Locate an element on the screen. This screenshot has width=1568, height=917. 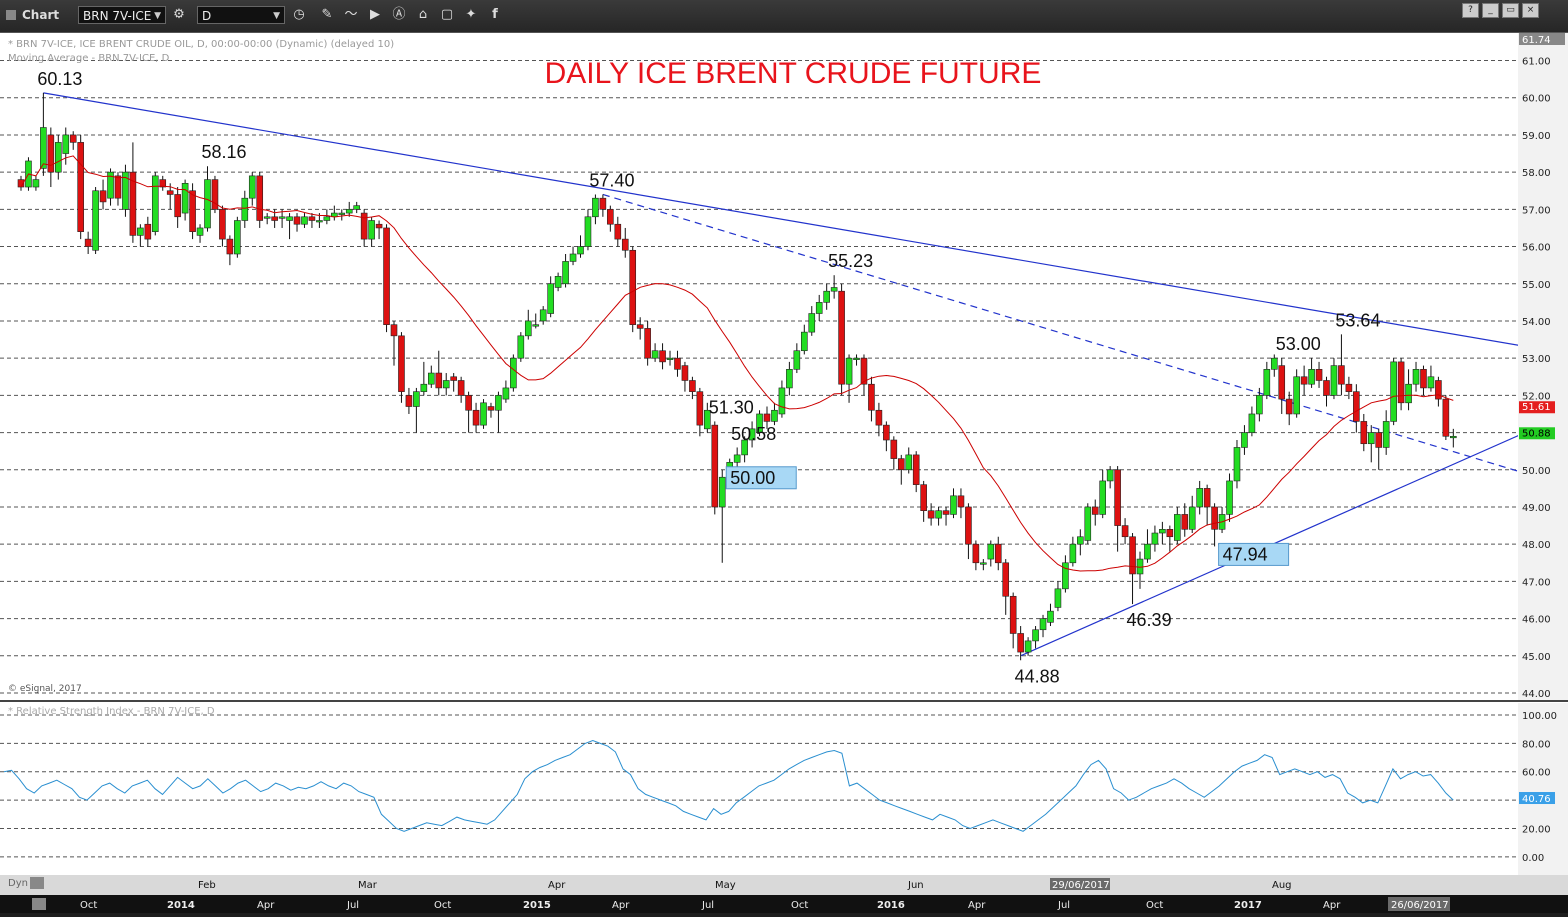
twitter-icon: ✦ is located at coordinates (471, 14).